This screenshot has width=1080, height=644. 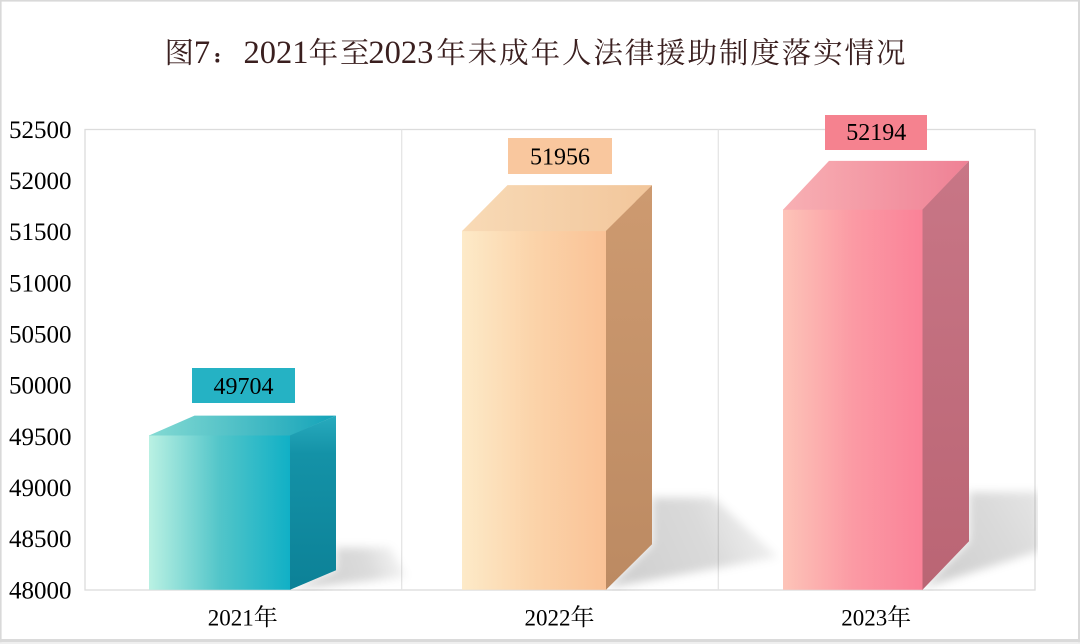 What do you see at coordinates (244, 387) in the screenshot?
I see `svg-text: 49704` at bounding box center [244, 387].